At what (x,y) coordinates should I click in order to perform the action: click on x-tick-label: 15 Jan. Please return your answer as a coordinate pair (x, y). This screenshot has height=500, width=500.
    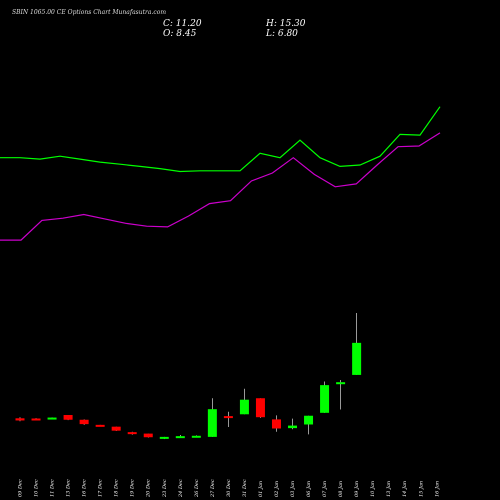
    Looking at the image, I should click on (421, 489).